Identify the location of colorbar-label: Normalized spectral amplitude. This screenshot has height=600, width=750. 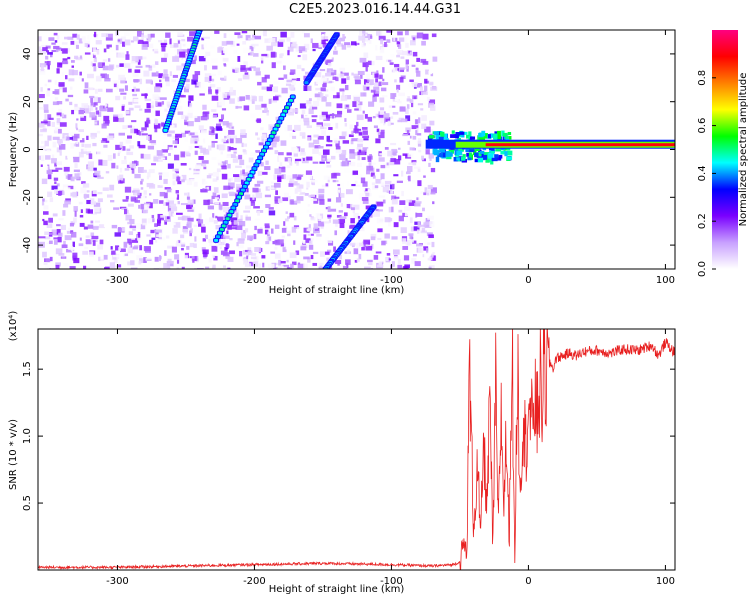
(743, 150).